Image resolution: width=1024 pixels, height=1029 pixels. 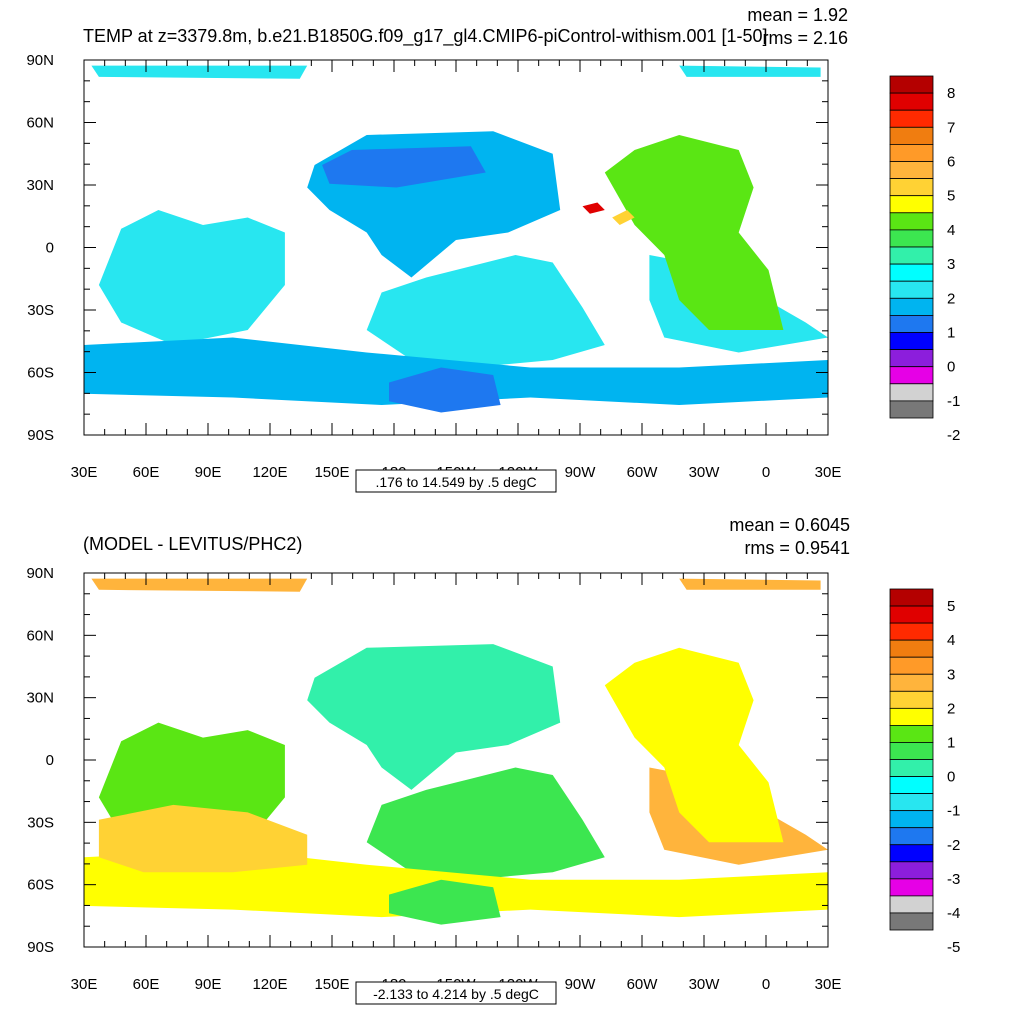 I want to click on range-label: .176 to 14.549 by .5 degC, so click(x=455, y=482).